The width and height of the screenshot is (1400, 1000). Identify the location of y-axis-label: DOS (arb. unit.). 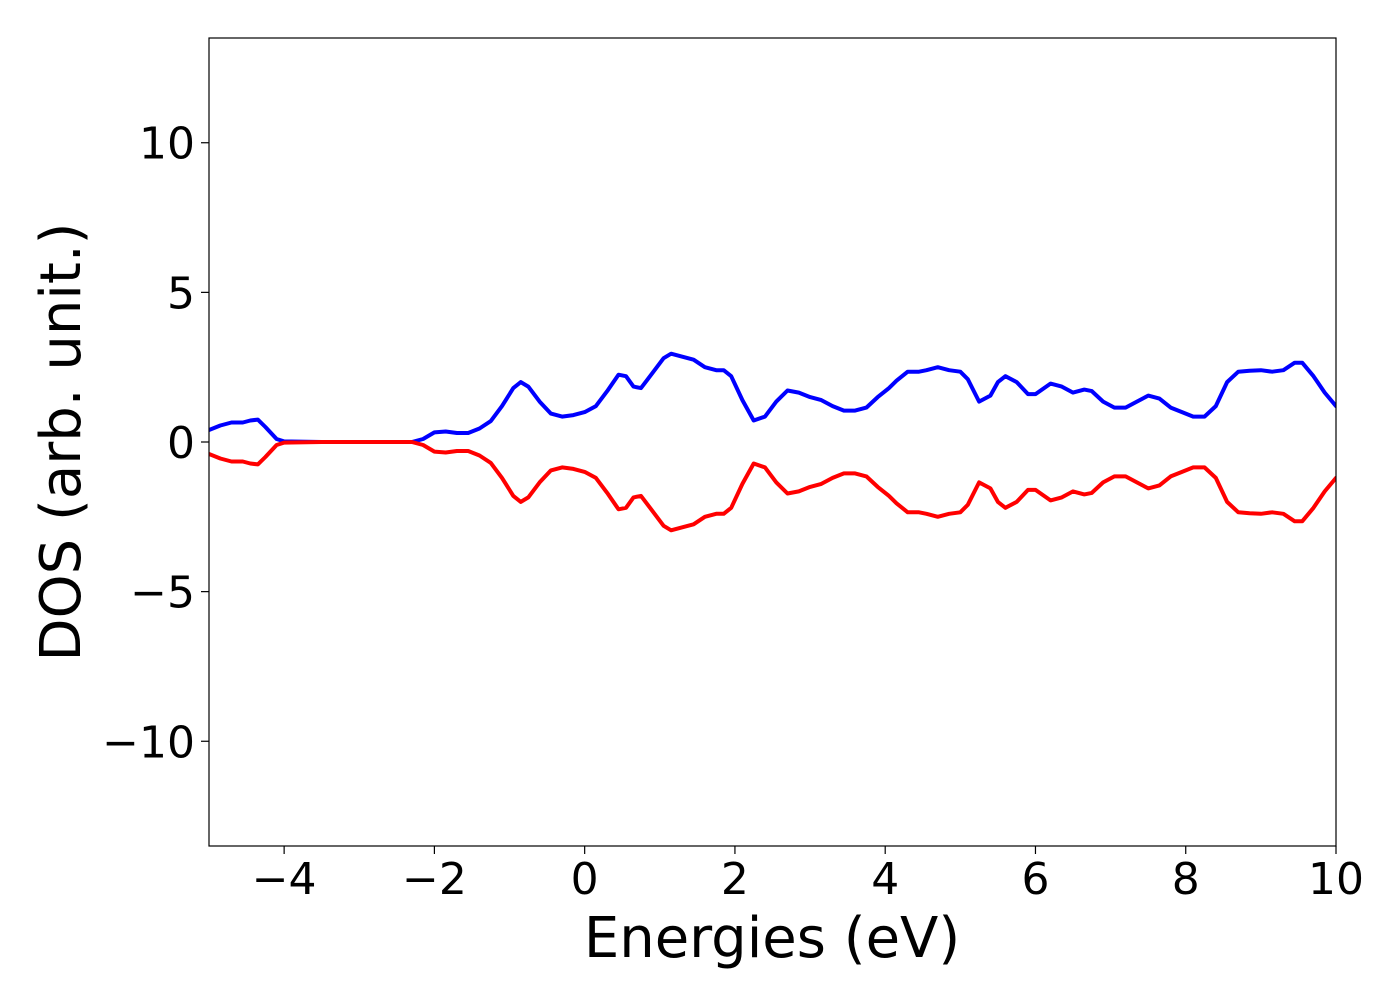
(61, 441).